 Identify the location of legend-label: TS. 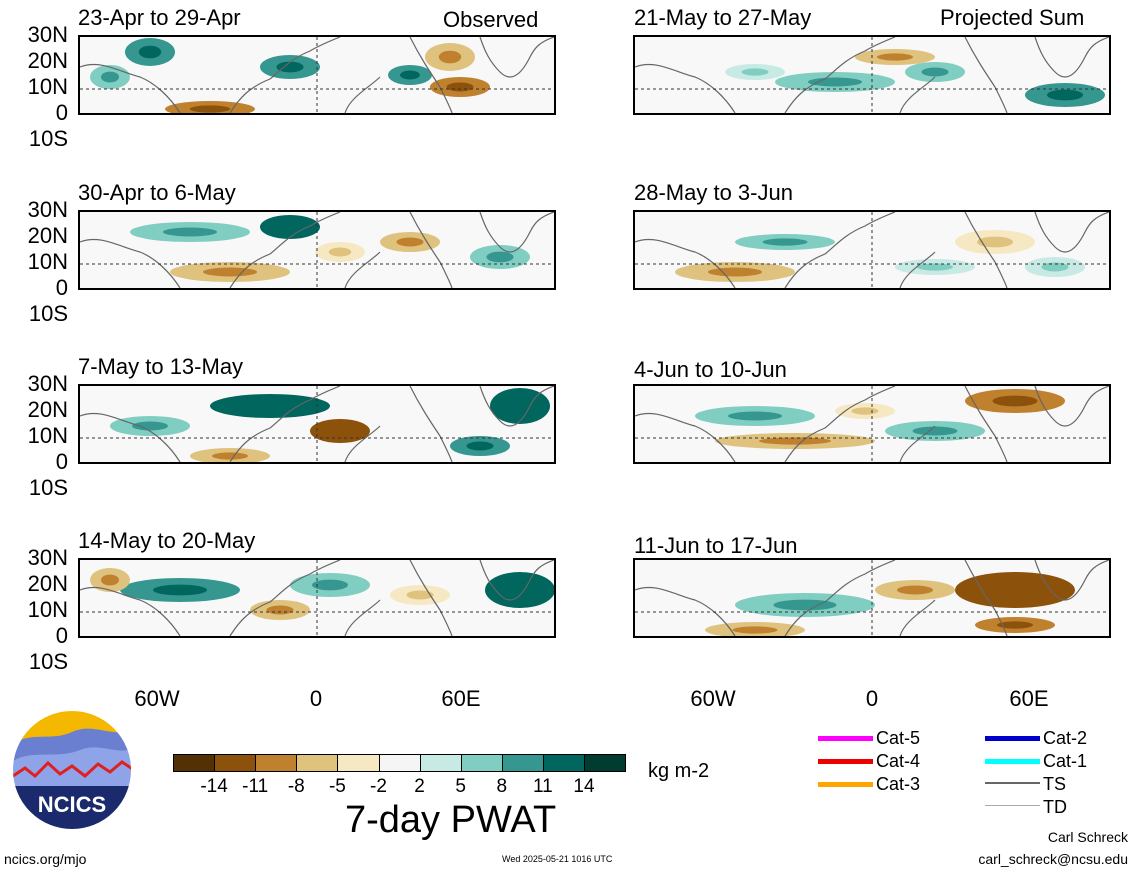
(1055, 784).